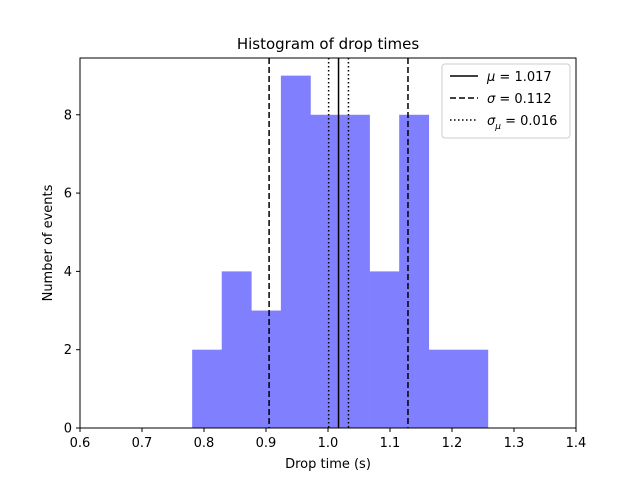  I want to click on y-tick-label: 6, so click(68, 194).